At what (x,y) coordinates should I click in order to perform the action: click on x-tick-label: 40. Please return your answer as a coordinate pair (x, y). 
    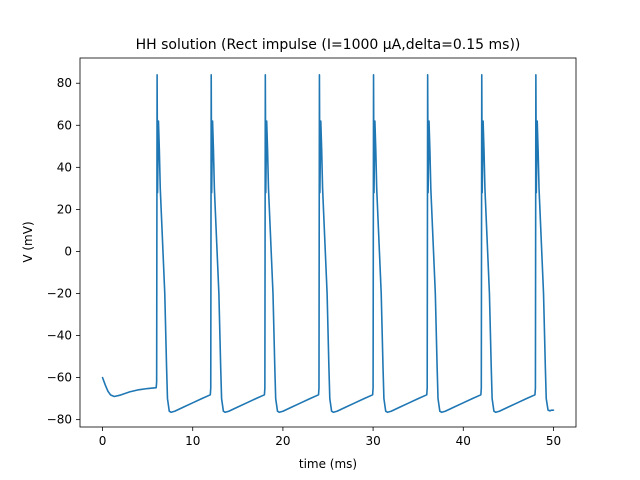
    Looking at the image, I should click on (463, 441).